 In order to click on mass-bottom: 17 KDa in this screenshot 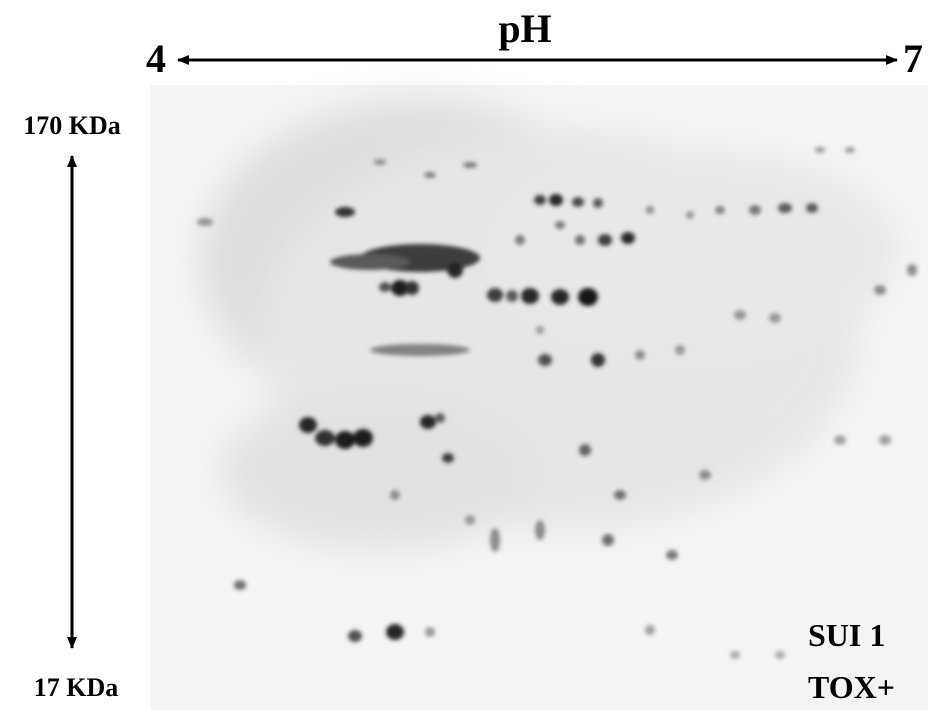, I will do `click(76, 687)`.